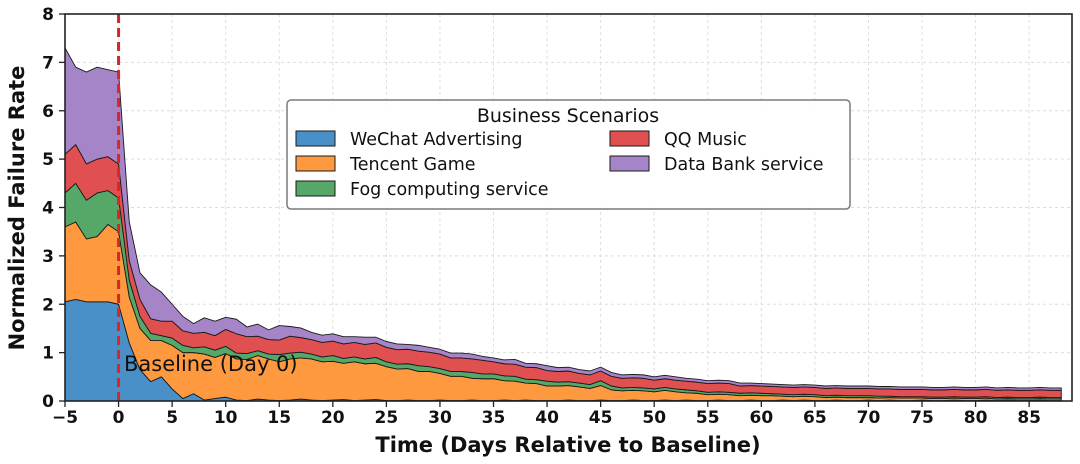 Image resolution: width=1080 pixels, height=464 pixels. I want to click on x-axis-ticks: −5 0 5 10 15 20 25 30 35 40 45 50 55 60 65 70 75 80 85, so click(546, 414).